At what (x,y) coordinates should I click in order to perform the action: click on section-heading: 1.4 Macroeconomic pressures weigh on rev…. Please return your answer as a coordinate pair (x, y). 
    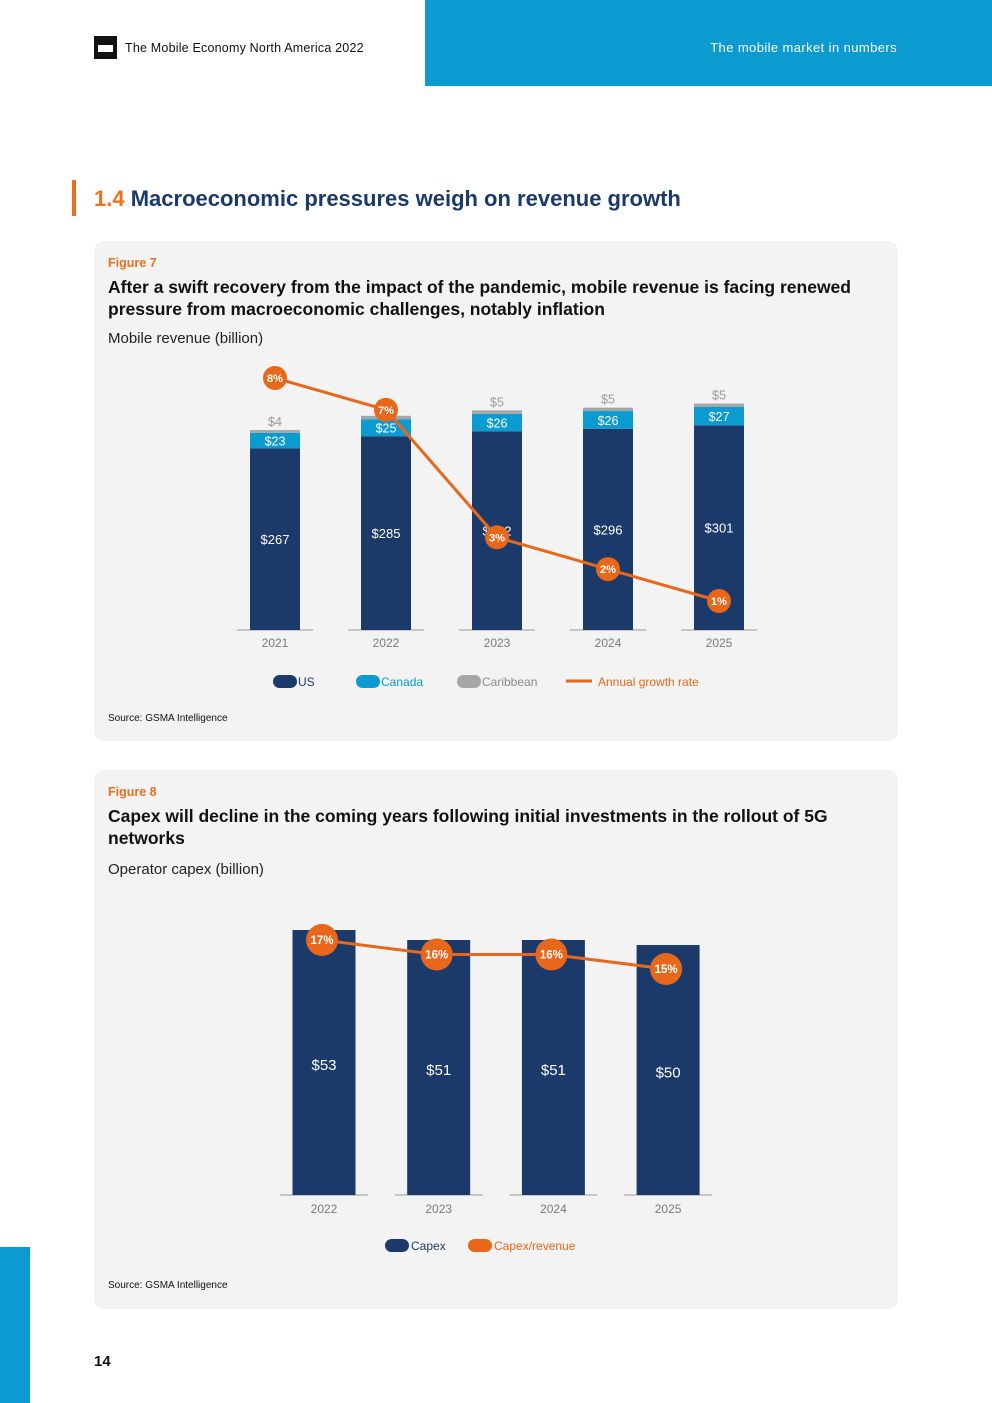
    Looking at the image, I should click on (387, 199).